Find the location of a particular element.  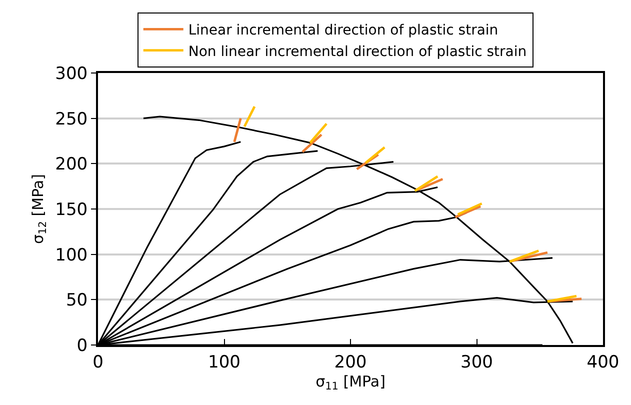

y-tick-label: 50 is located at coordinates (77, 300).